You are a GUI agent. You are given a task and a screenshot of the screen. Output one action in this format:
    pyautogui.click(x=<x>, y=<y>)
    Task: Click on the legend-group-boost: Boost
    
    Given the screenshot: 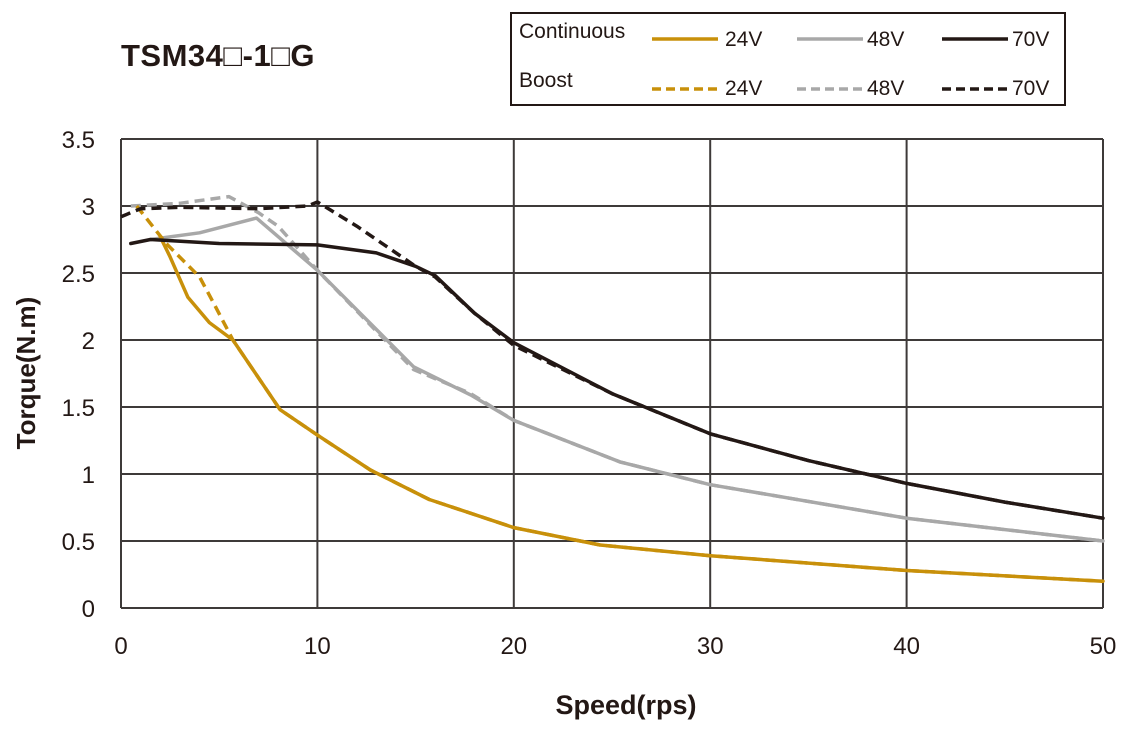 What is the action you would take?
    pyautogui.click(x=546, y=80)
    